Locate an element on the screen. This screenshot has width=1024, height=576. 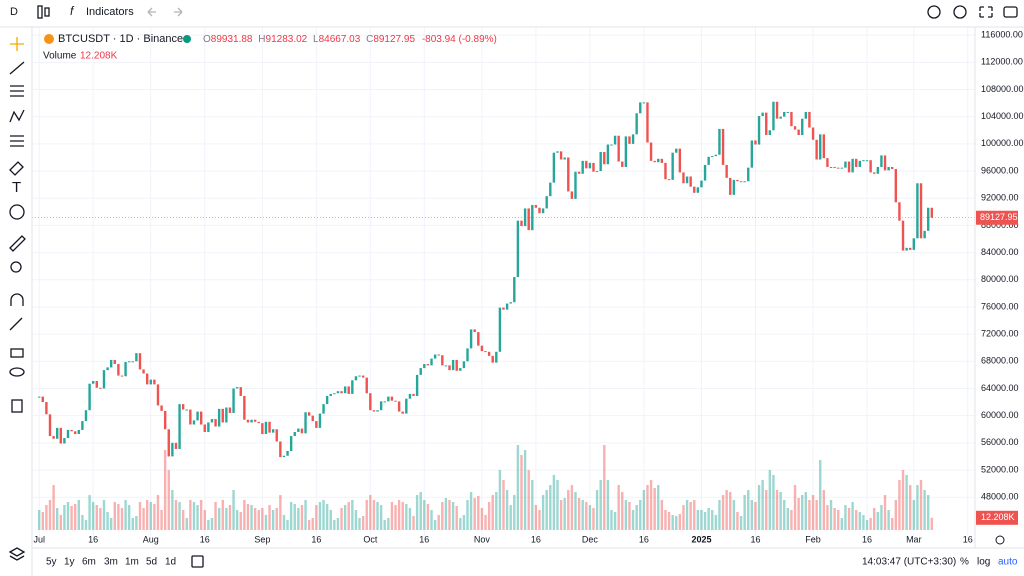
auto-button: auto is located at coordinates (1008, 562).